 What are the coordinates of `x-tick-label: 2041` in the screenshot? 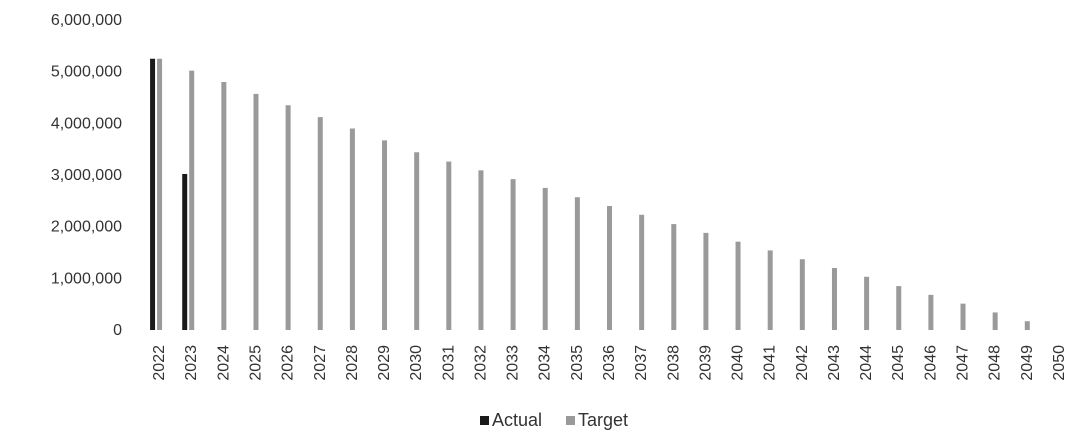 It's located at (770, 363).